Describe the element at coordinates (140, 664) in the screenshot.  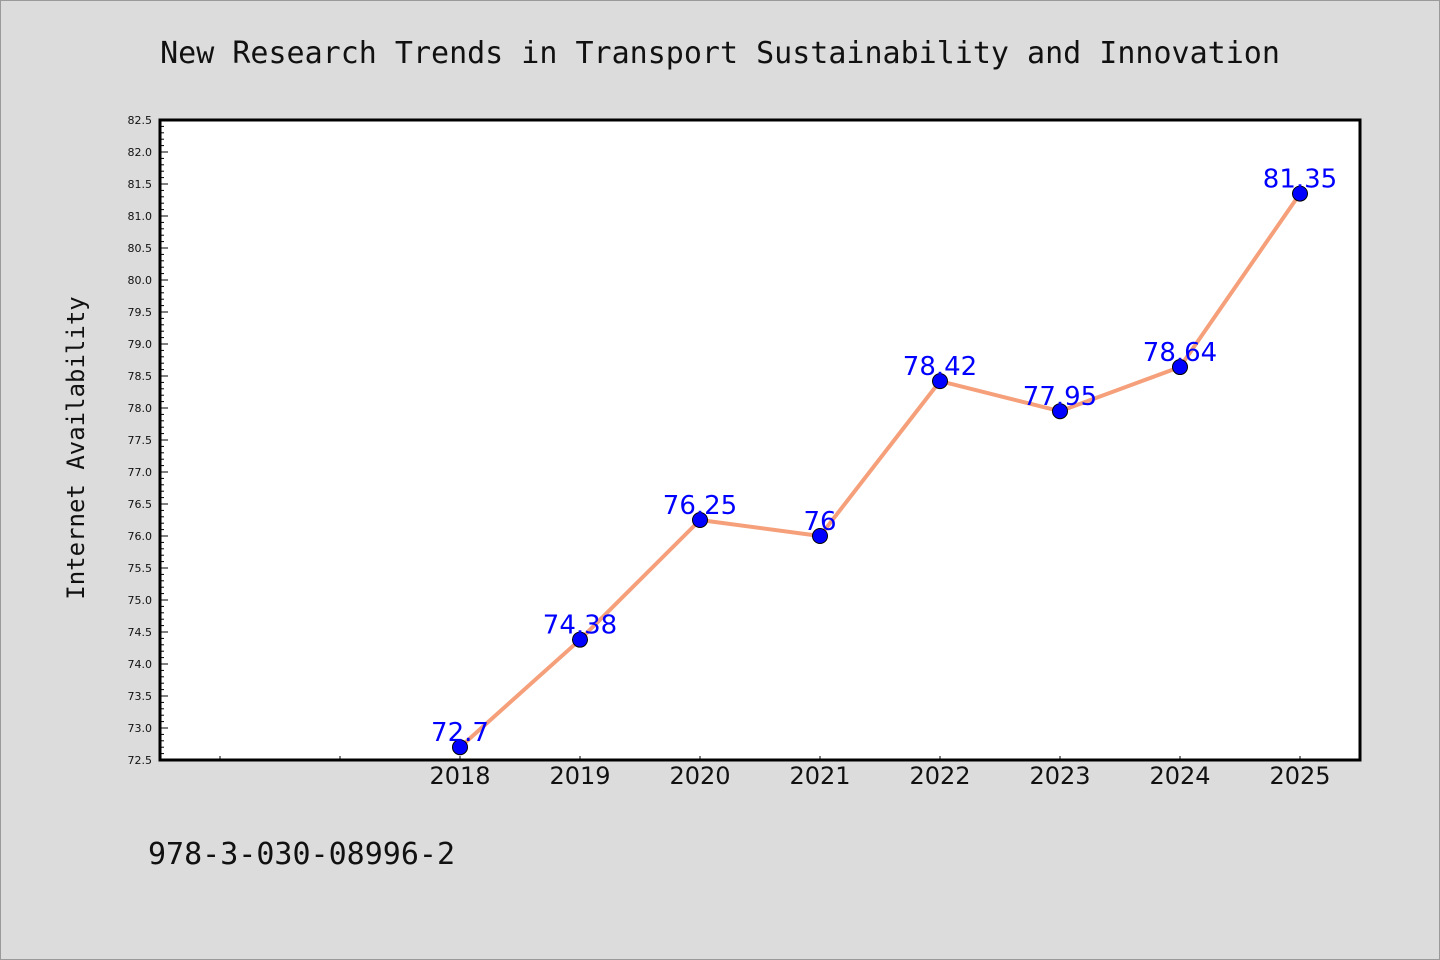
I see `y-tick-label: 74.0` at that location.